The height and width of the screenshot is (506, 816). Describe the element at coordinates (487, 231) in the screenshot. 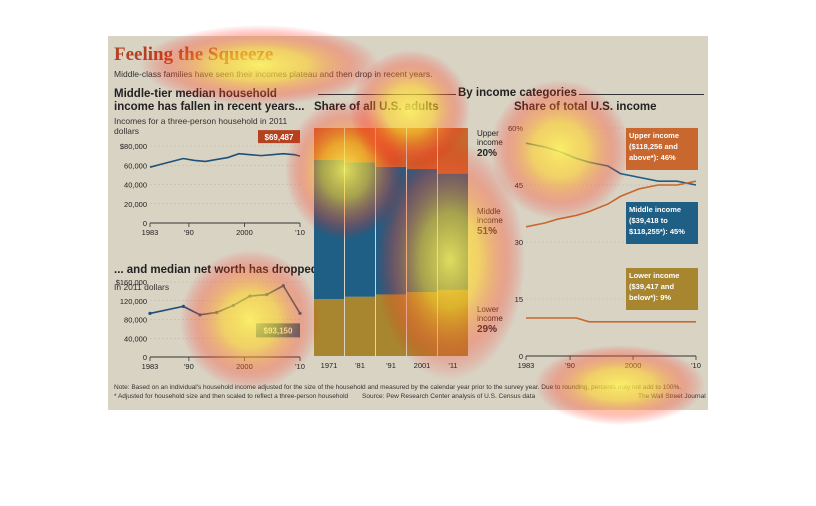

I see `share-label-value: 51%` at that location.